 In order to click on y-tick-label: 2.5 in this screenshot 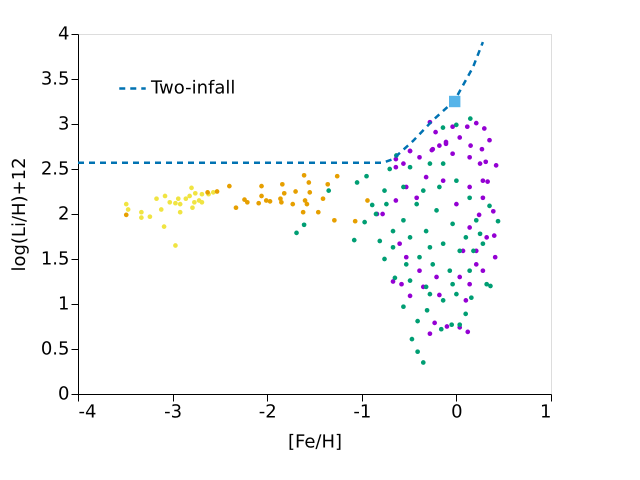, I will do `click(55, 169)`.